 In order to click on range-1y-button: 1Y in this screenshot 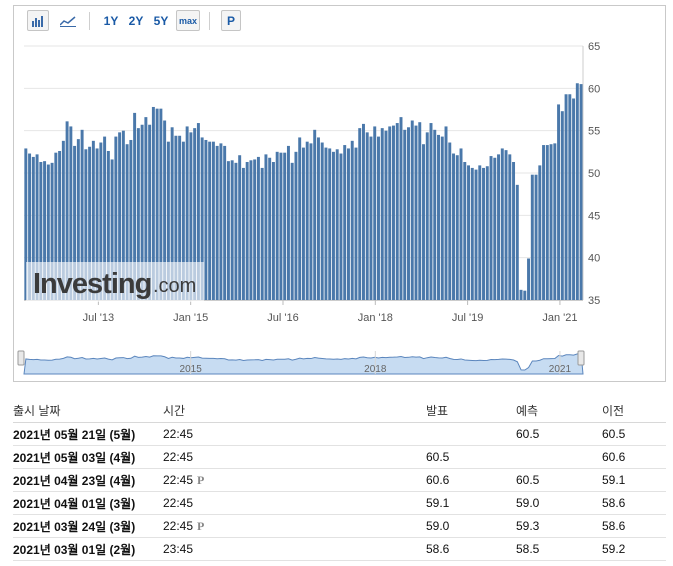, I will do `click(111, 20)`.